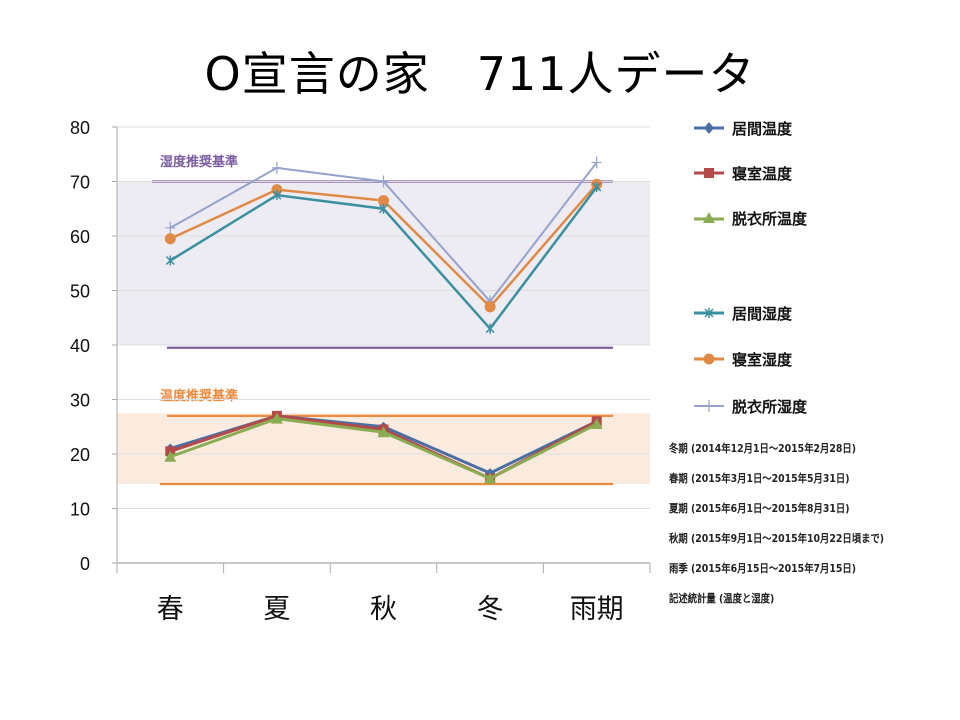 The height and width of the screenshot is (720, 960). What do you see at coordinates (777, 538) in the screenshot?
I see `note-autumn: 秋期 (2015年9月1日～2015年10月22日頃まで)` at bounding box center [777, 538].